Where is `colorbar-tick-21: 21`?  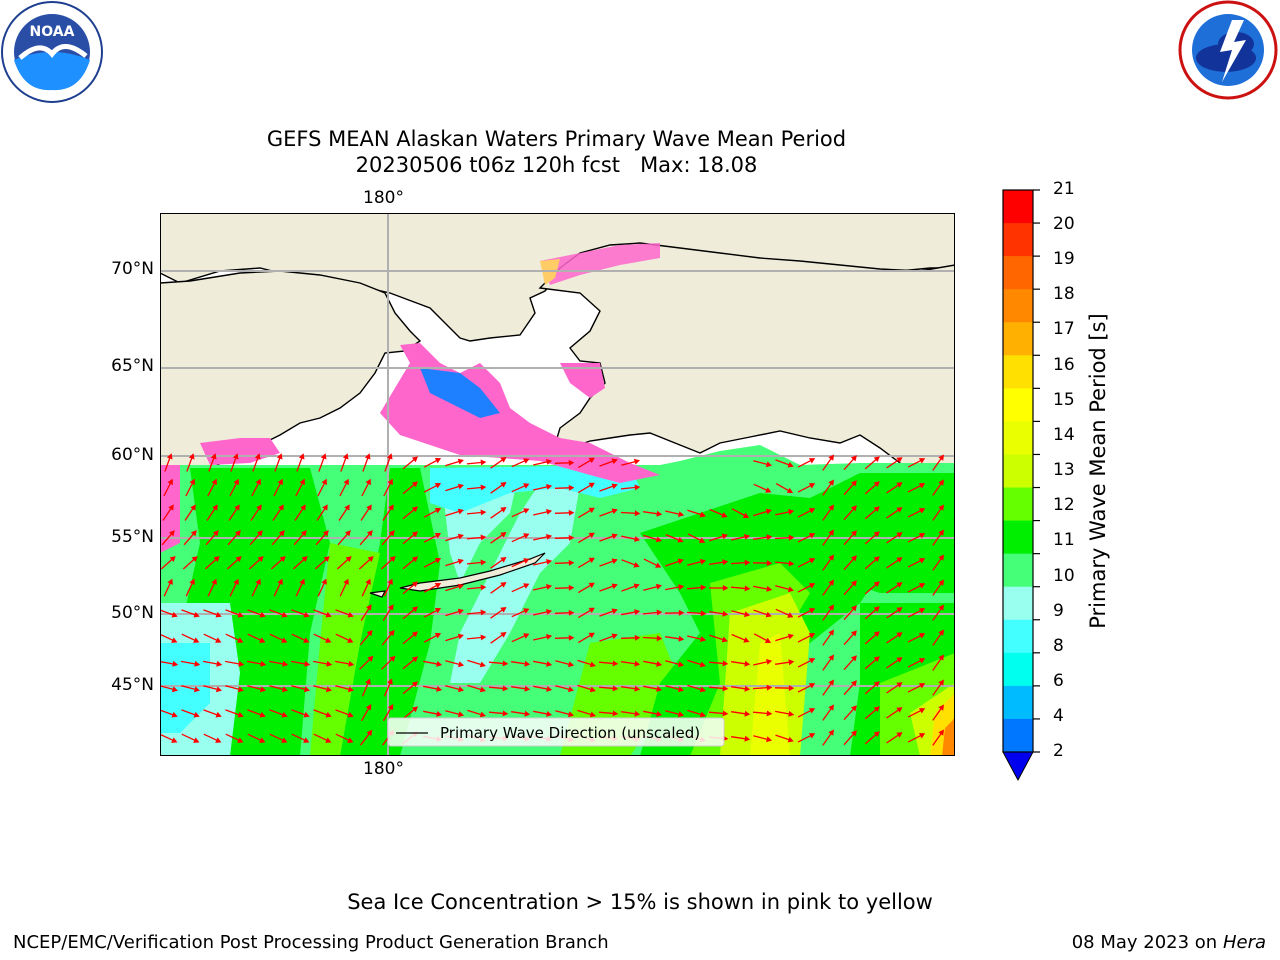
colorbar-tick-21: 21 is located at coordinates (1064, 189).